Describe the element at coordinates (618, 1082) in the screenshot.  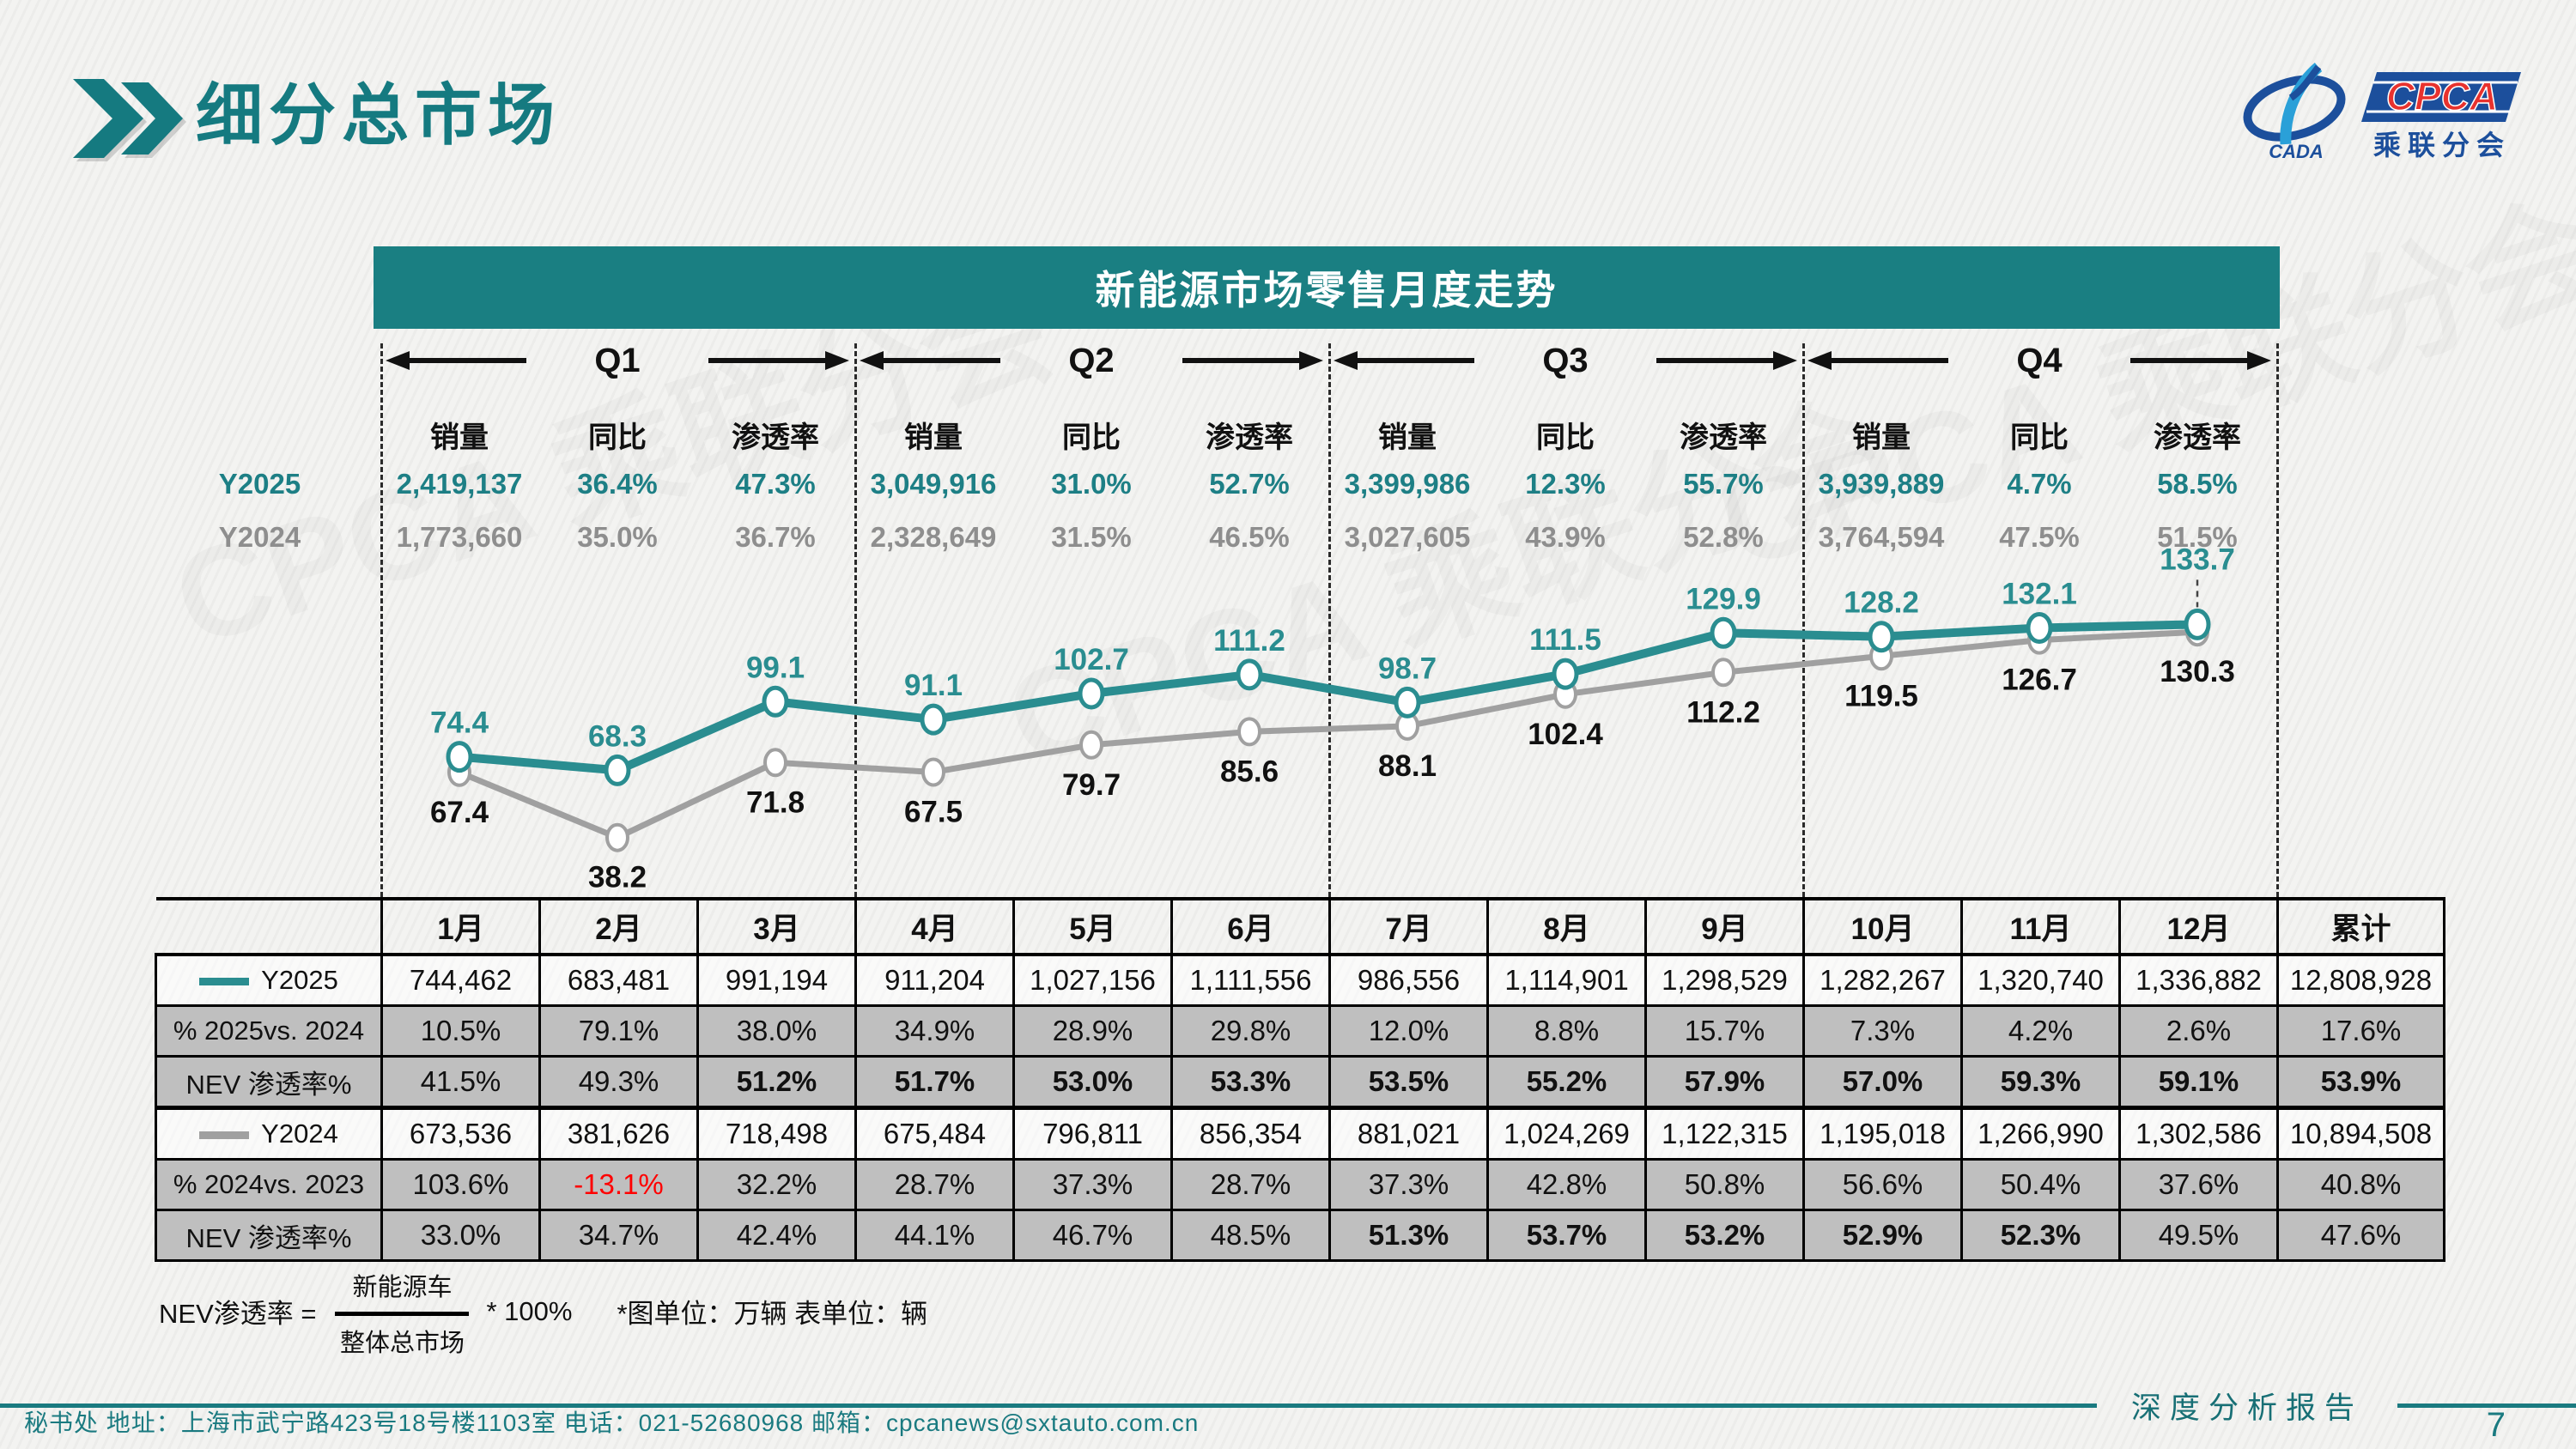
I see `table-cell: 49.3%` at that location.